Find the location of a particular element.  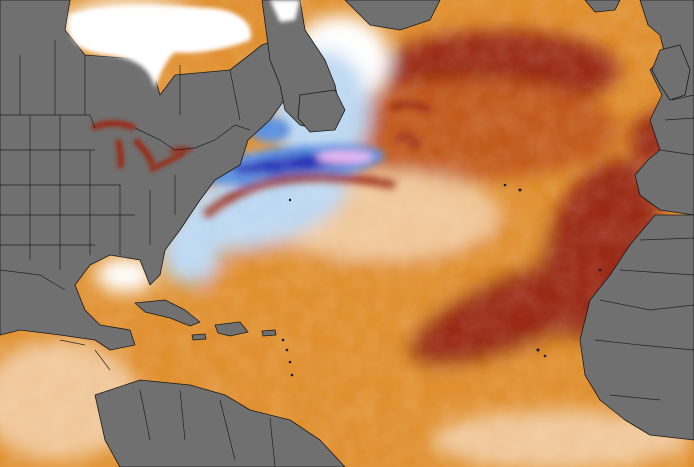

border-canada-provinces is located at coordinates (130, 80).